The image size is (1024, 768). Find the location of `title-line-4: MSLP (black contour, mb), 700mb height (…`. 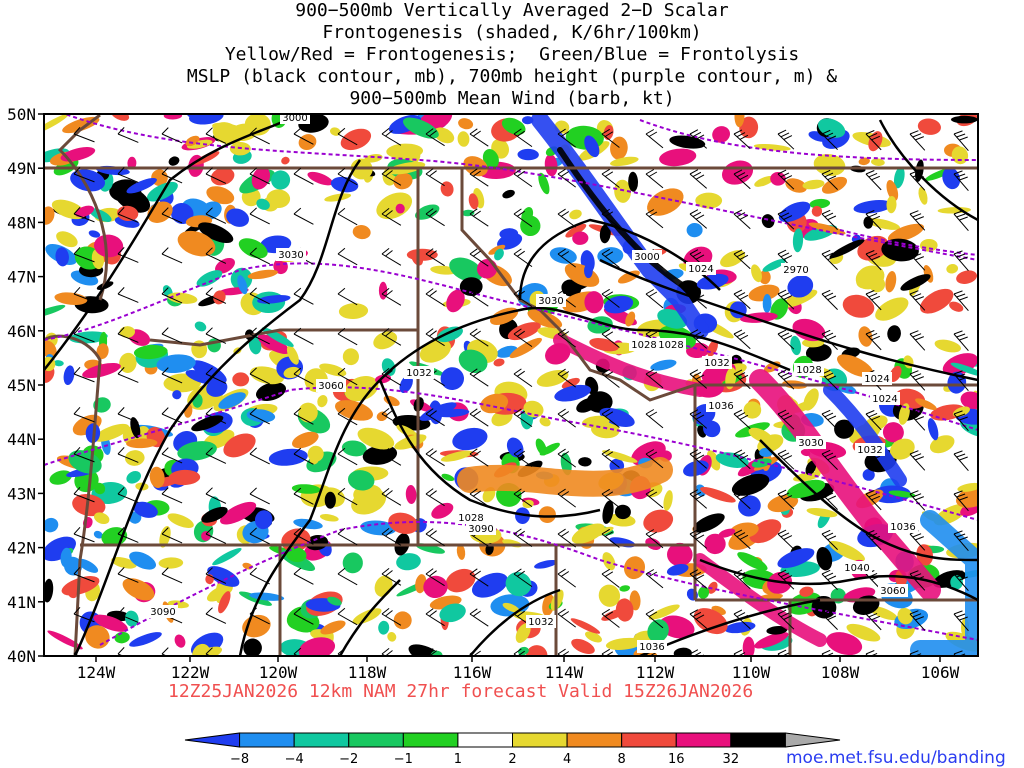

title-line-4: MSLP (black contour, mb), 700mb height (… is located at coordinates (512, 76).